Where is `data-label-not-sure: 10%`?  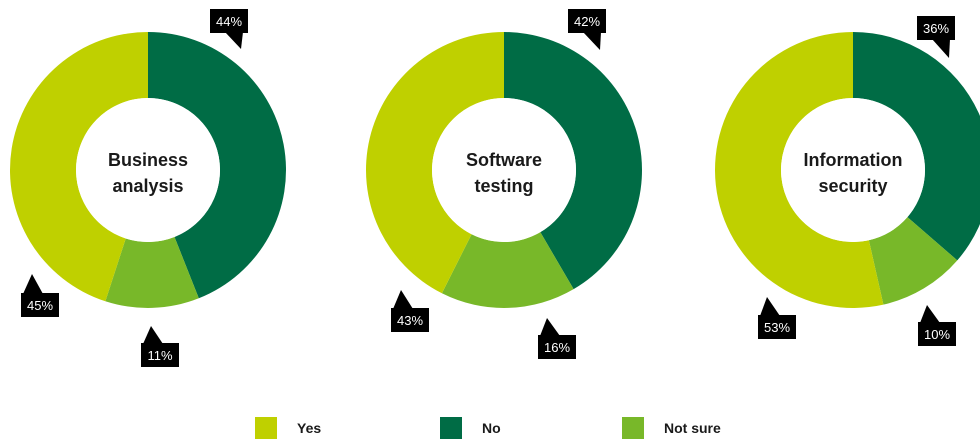 data-label-not-sure: 10% is located at coordinates (937, 334).